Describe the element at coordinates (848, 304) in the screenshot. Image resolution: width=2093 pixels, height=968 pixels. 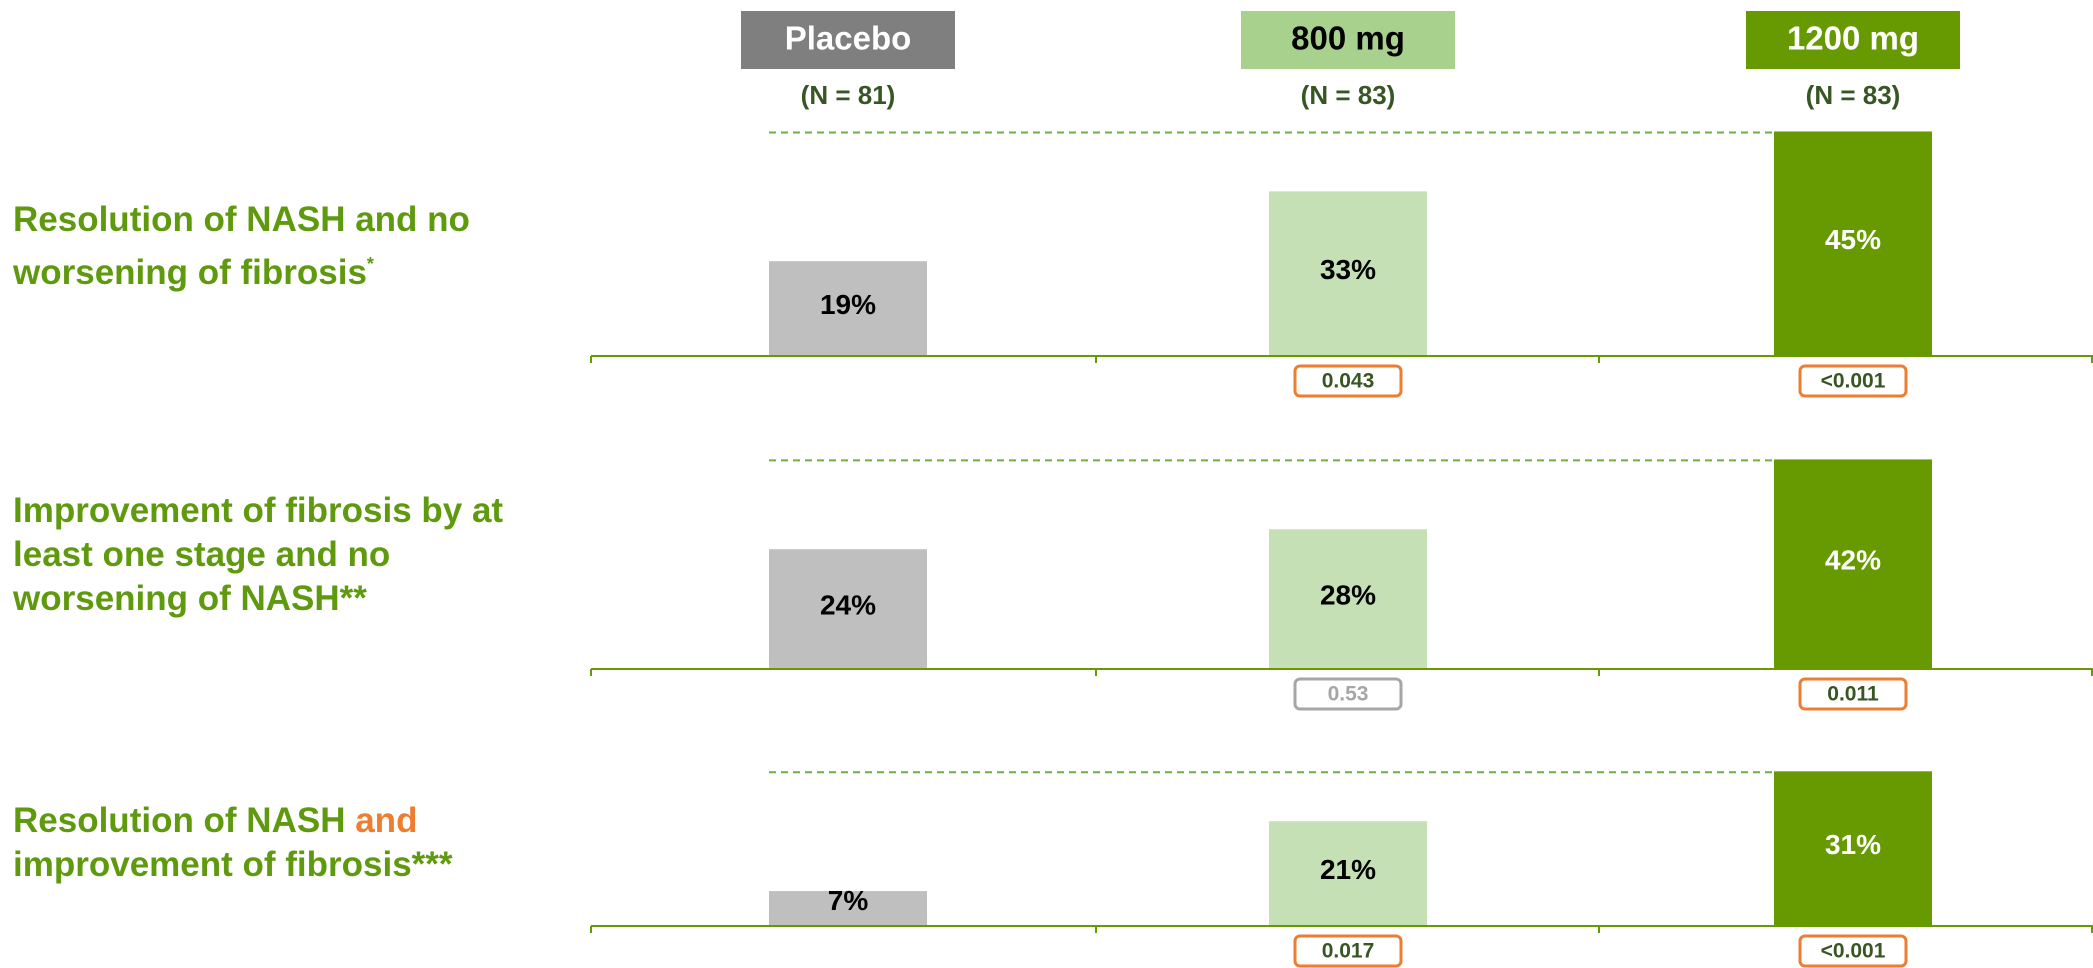
I see `value-label: 19%` at that location.